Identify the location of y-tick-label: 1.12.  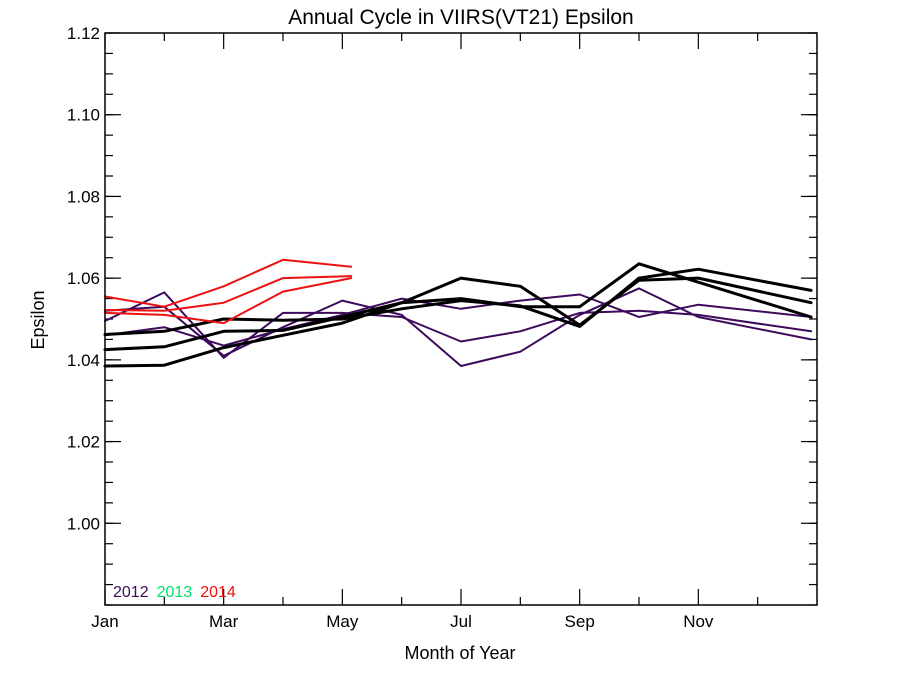
(83, 33).